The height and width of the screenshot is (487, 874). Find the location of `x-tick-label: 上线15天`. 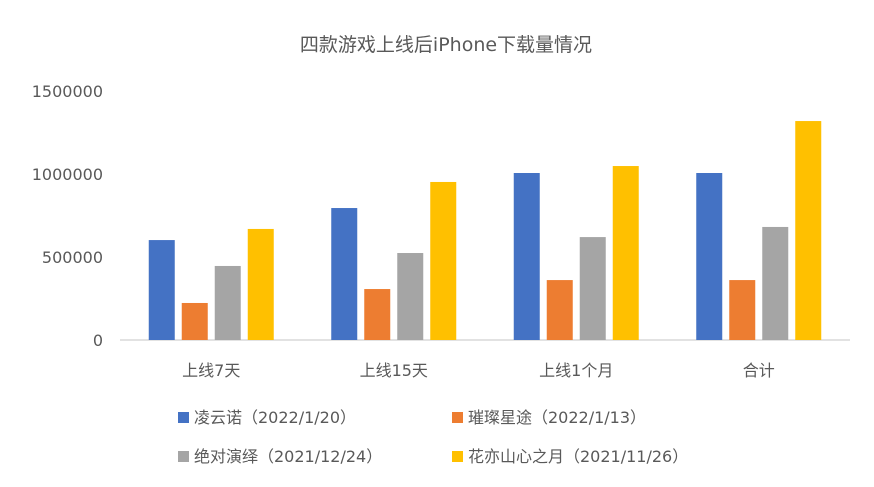

x-tick-label: 上线15天 is located at coordinates (394, 370).